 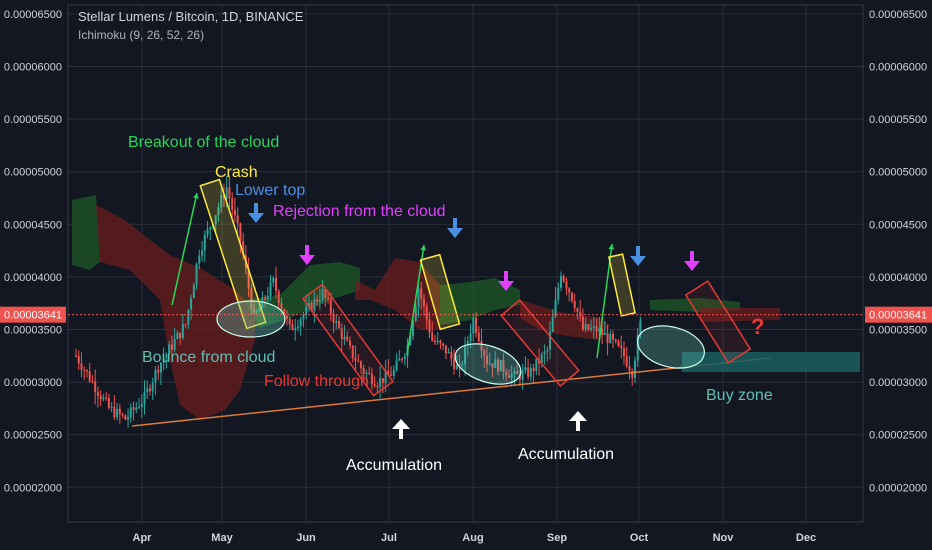 I want to click on annotation-buy-zone: Buy zone, so click(x=739, y=395).